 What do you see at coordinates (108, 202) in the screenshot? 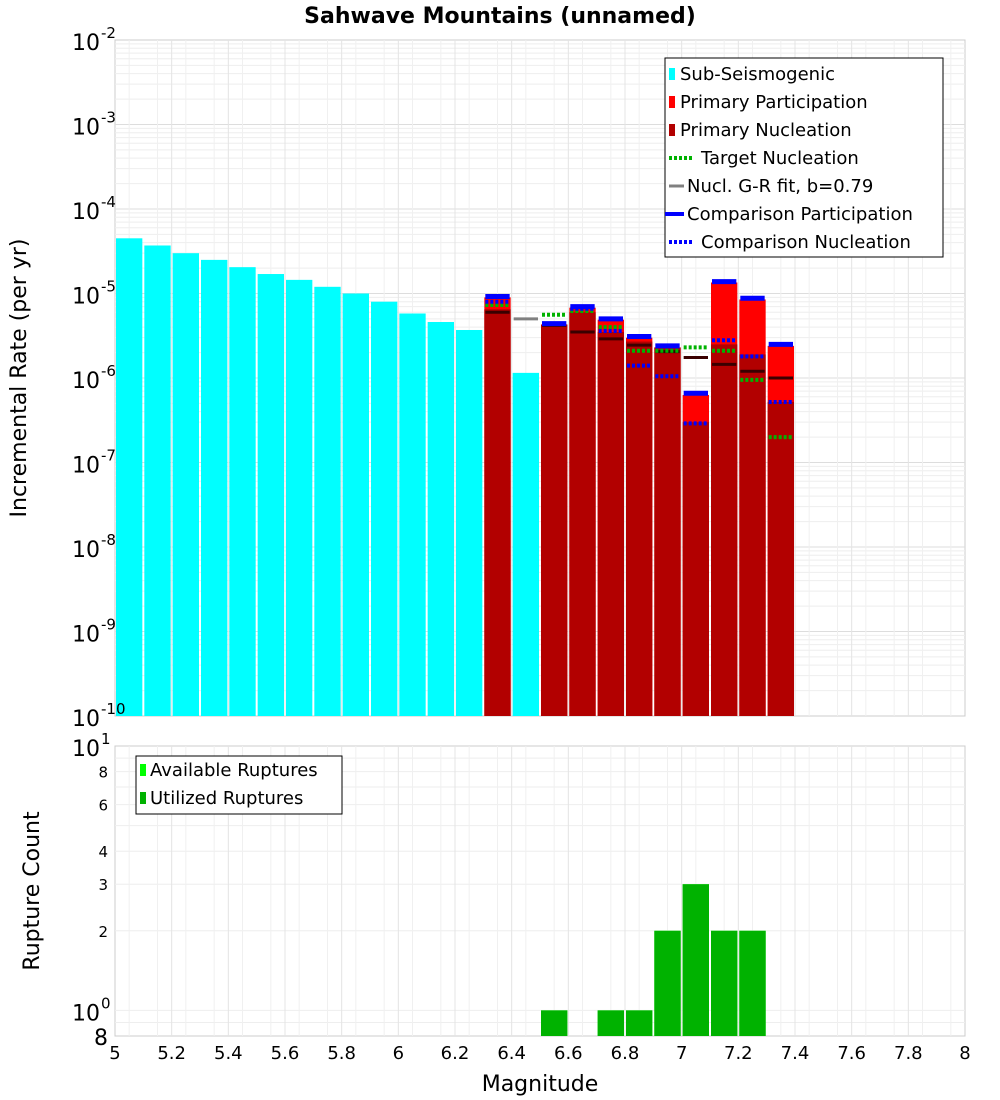
I see `y-tick-exponent: -4` at bounding box center [108, 202].